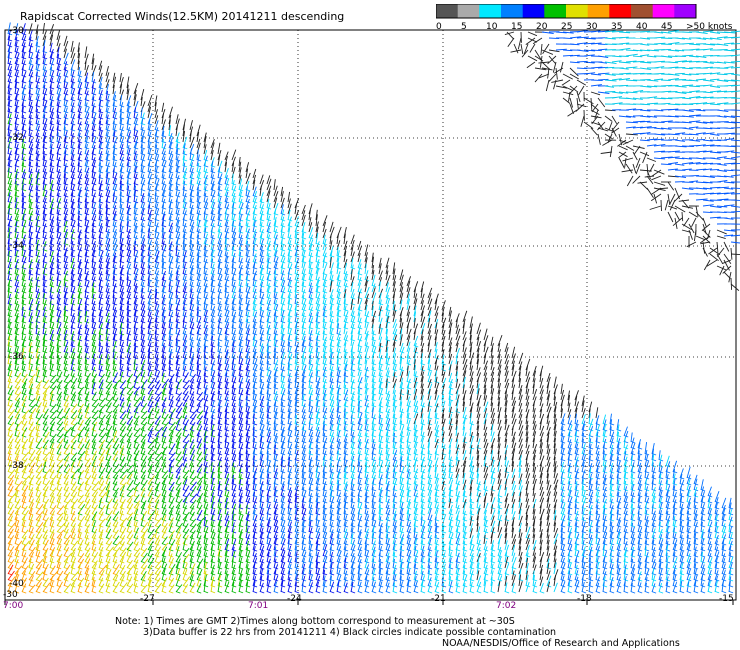 The height and width of the screenshot is (650, 740). I want to click on legend-tick-label: 15, so click(516, 27).